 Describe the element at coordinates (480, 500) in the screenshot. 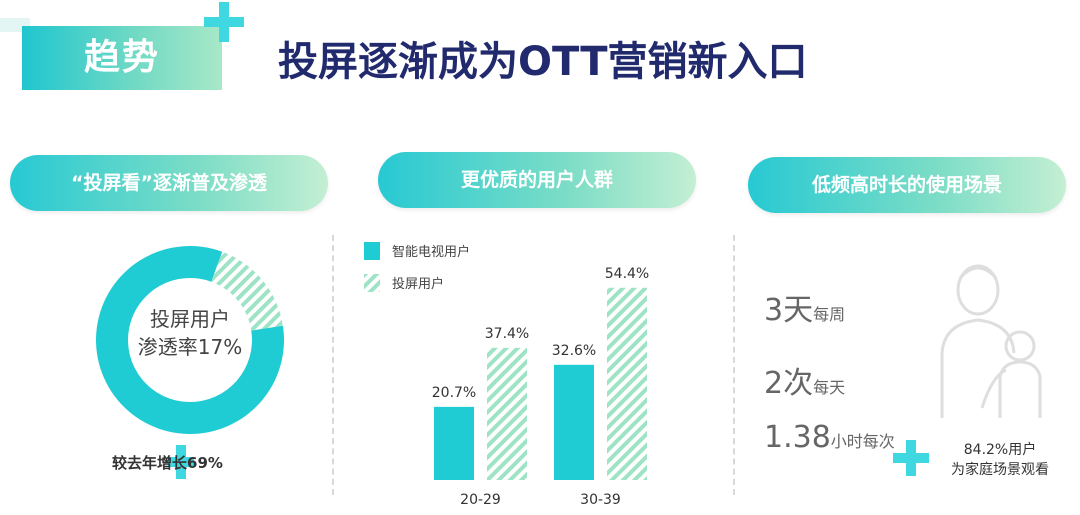

I see `x-tick-label: 20-29` at that location.